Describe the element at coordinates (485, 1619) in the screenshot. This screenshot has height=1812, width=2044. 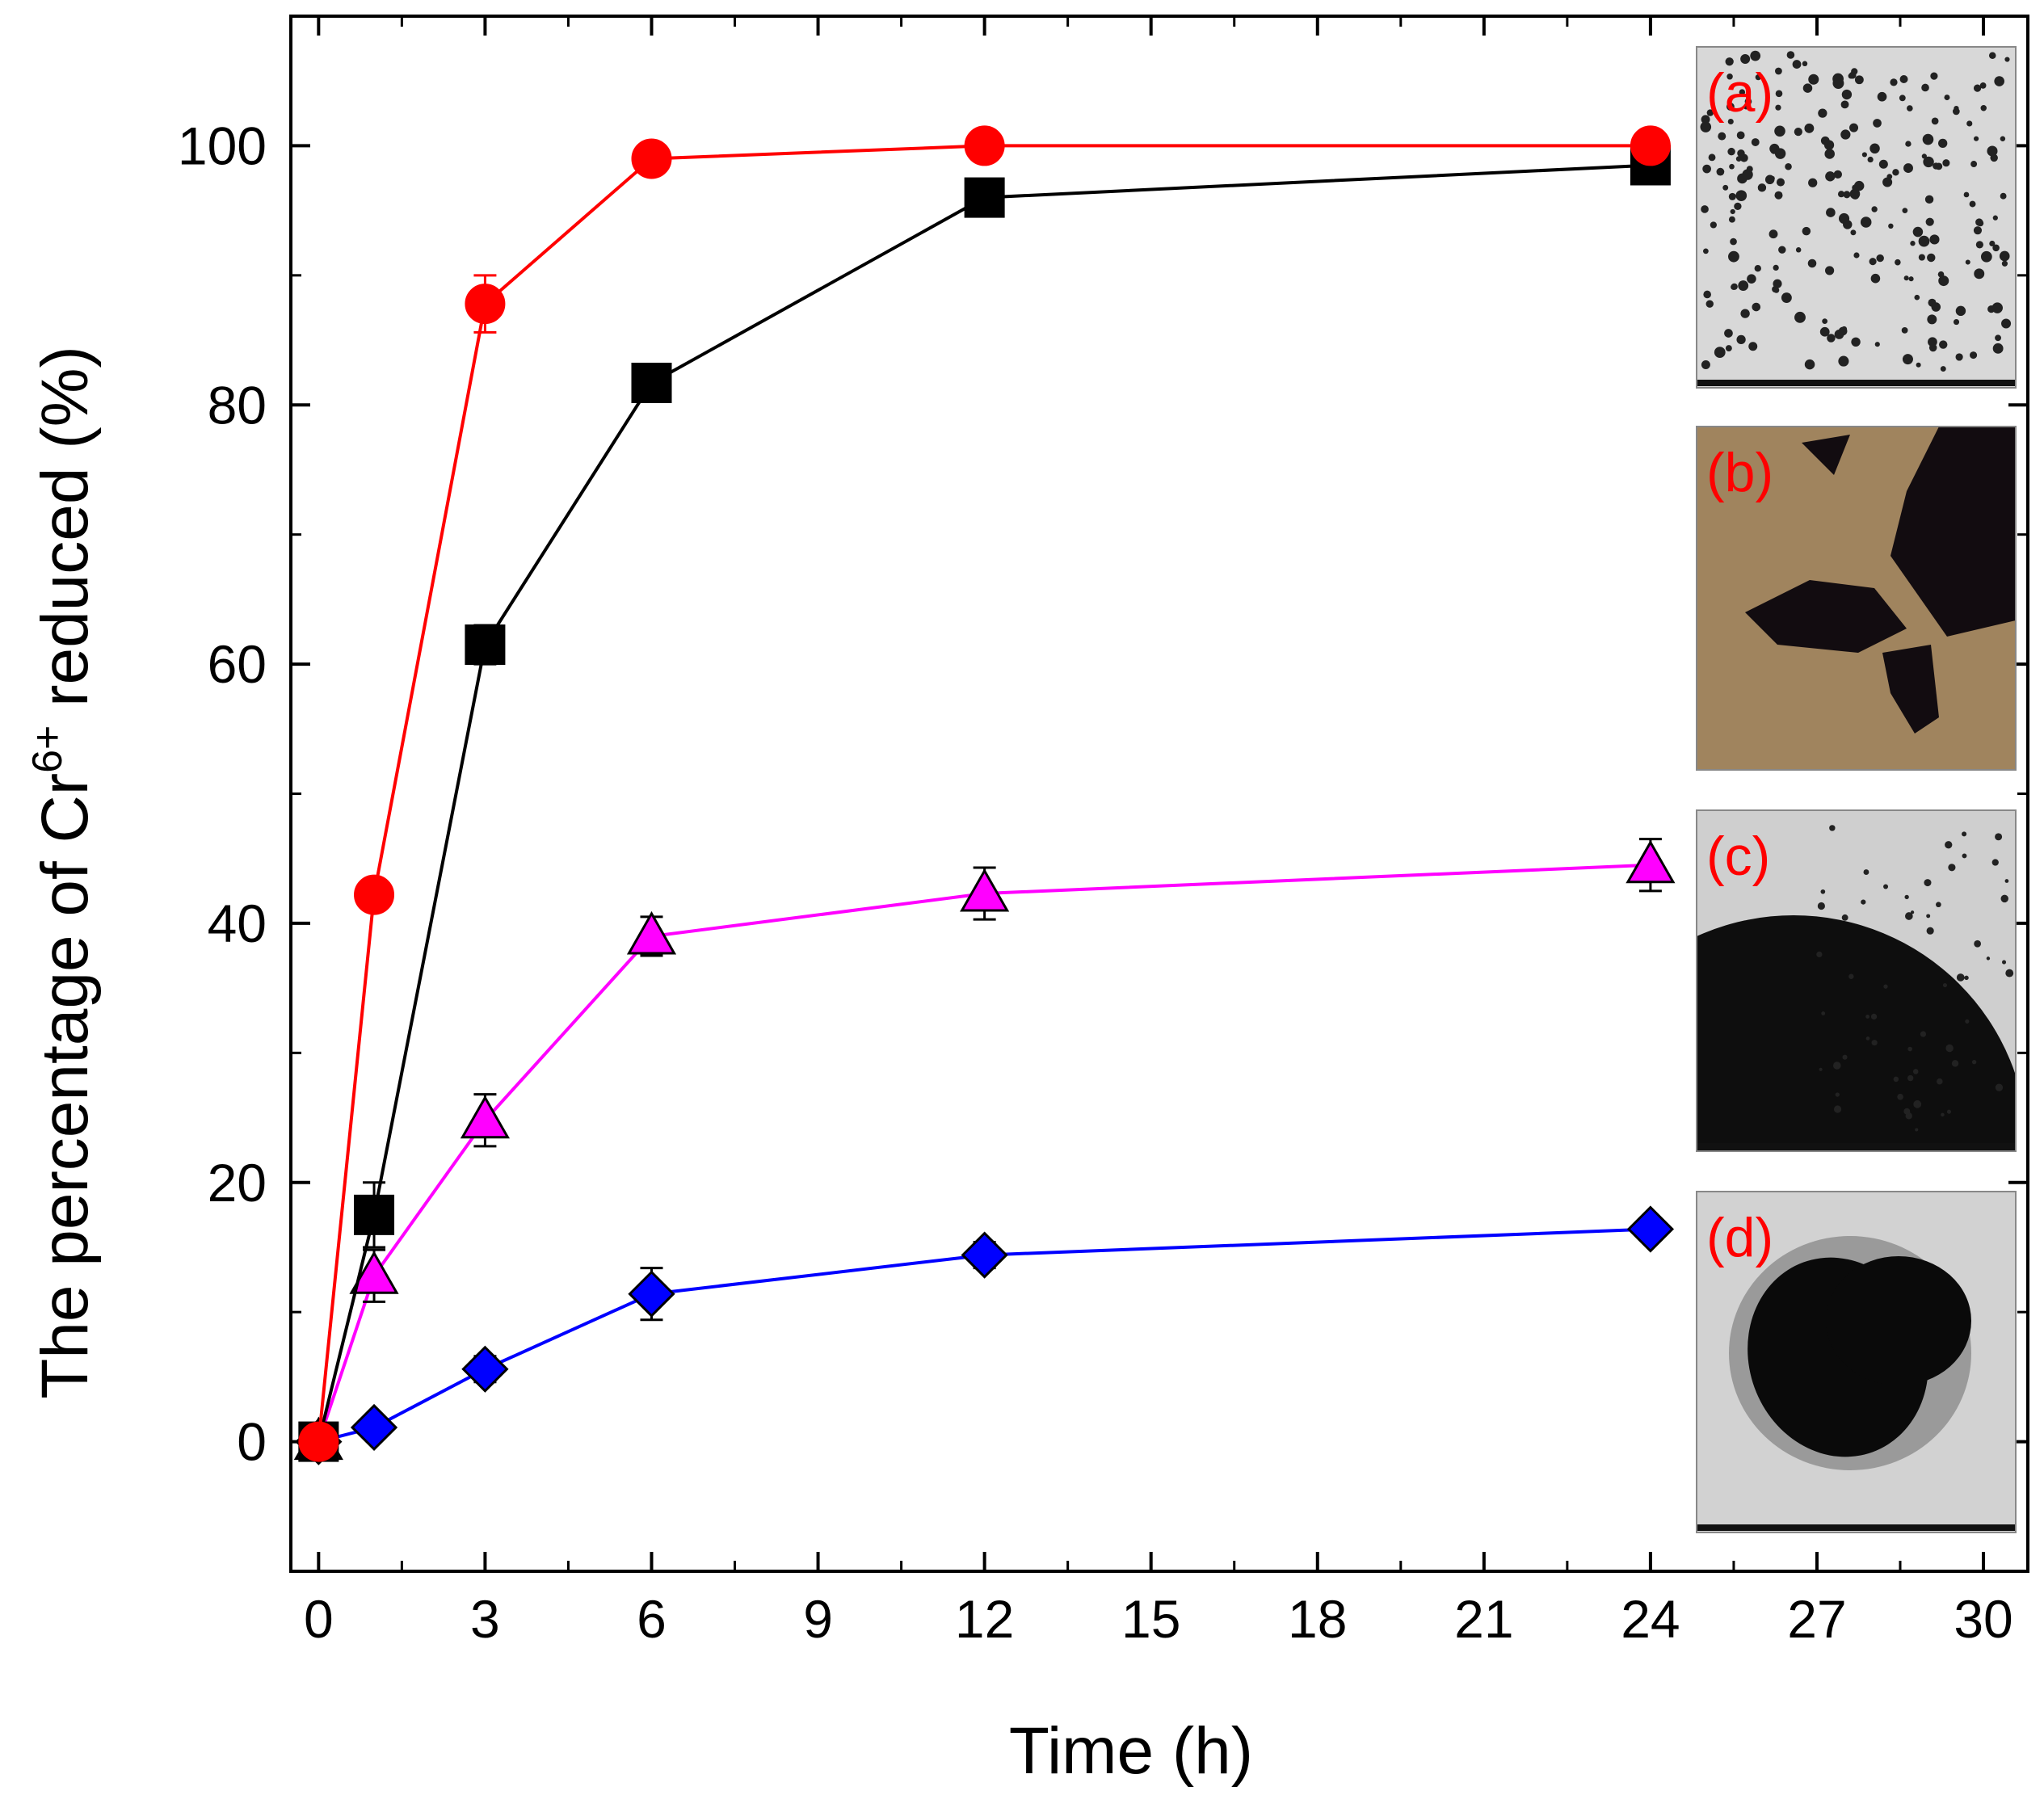
I see `x-tick-label: 3` at that location.